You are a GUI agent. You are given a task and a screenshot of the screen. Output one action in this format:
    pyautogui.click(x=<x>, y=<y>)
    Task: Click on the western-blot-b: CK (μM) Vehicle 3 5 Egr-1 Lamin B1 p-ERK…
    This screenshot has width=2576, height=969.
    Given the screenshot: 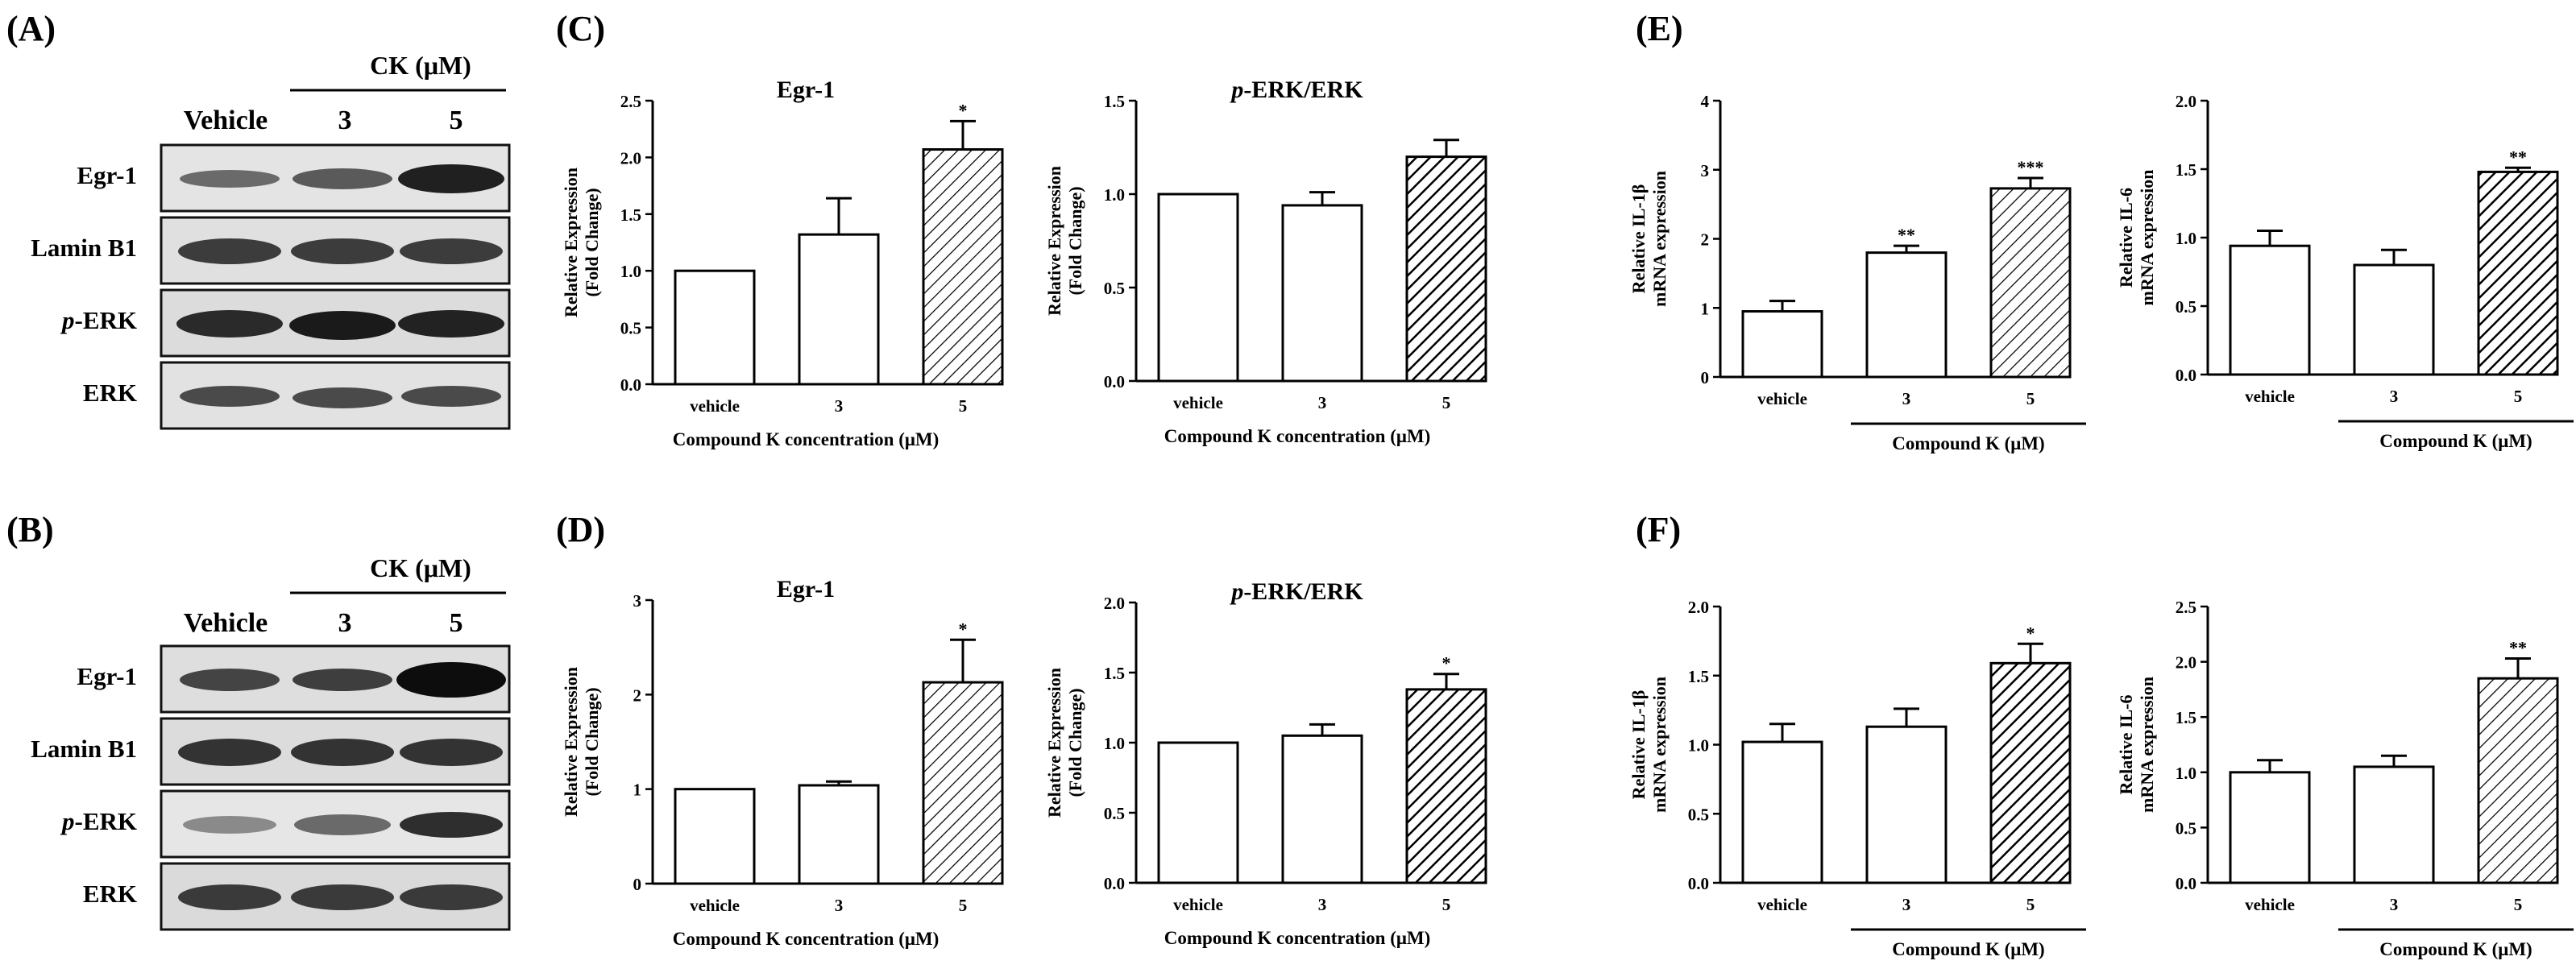 What is the action you would take?
    pyautogui.click(x=271, y=742)
    